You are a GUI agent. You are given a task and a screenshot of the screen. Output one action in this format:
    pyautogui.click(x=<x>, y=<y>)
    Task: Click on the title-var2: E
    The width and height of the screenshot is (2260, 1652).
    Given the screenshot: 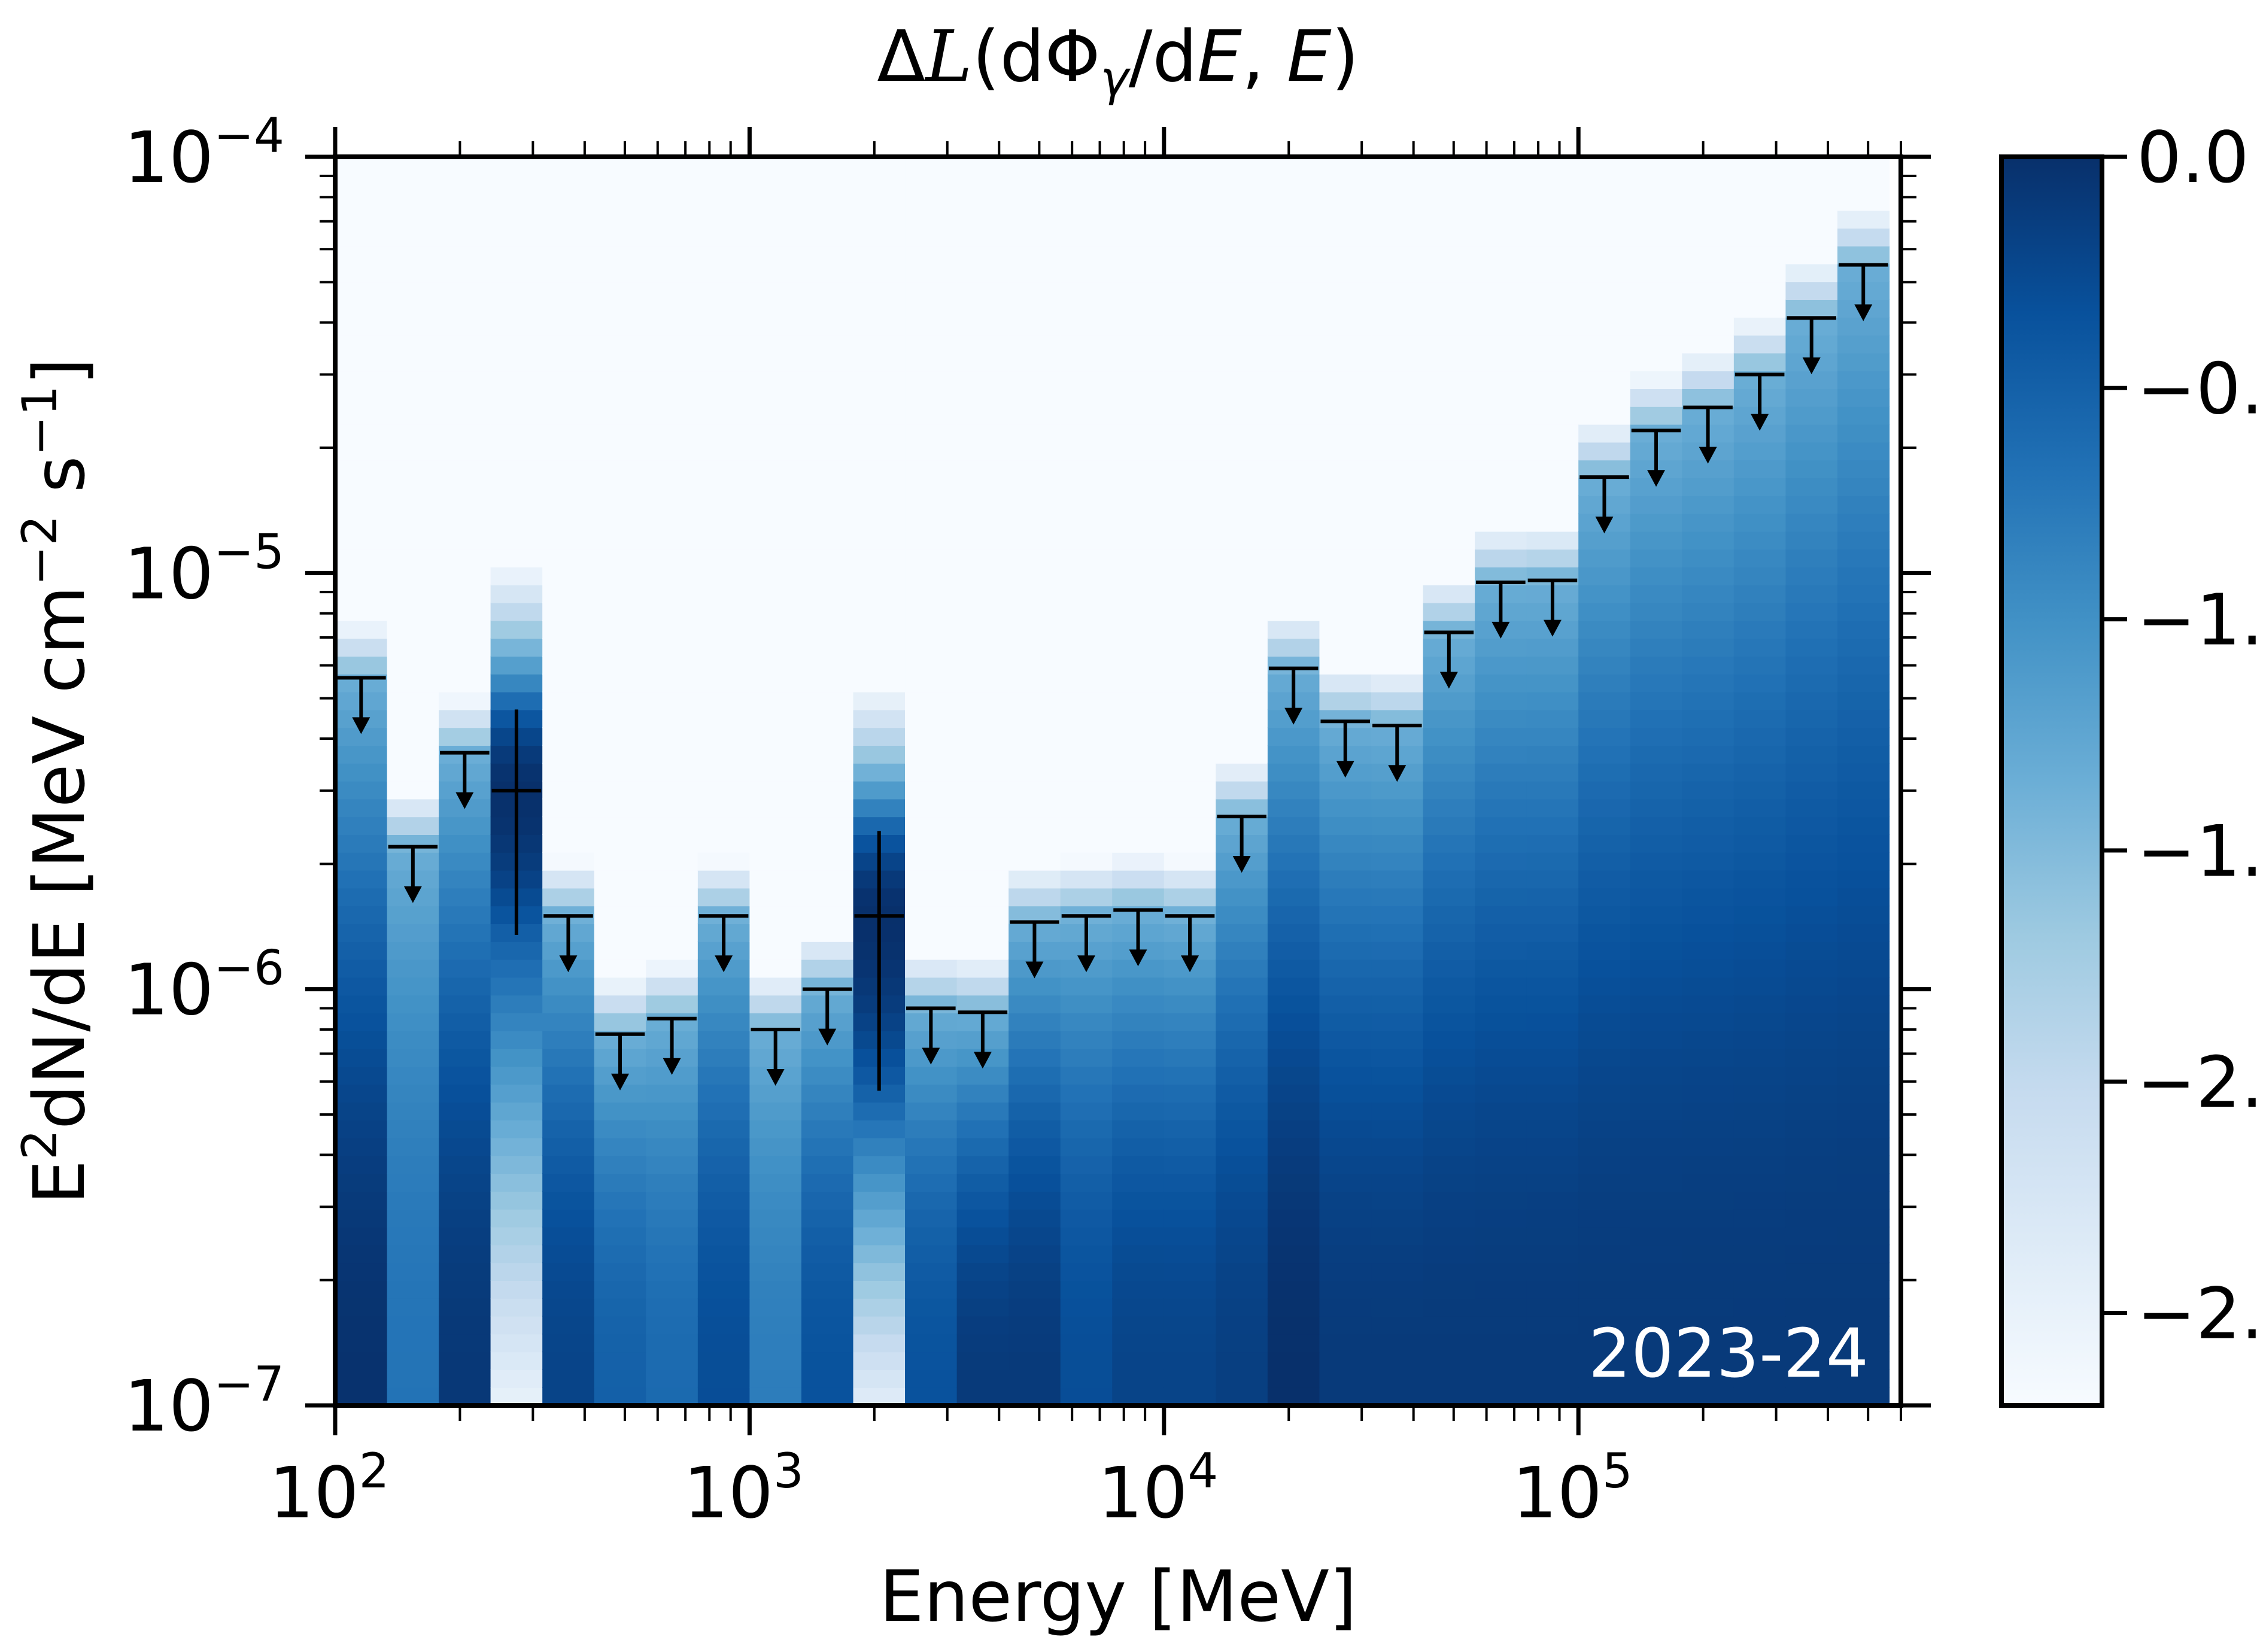 What is the action you would take?
    pyautogui.click(x=1309, y=56)
    